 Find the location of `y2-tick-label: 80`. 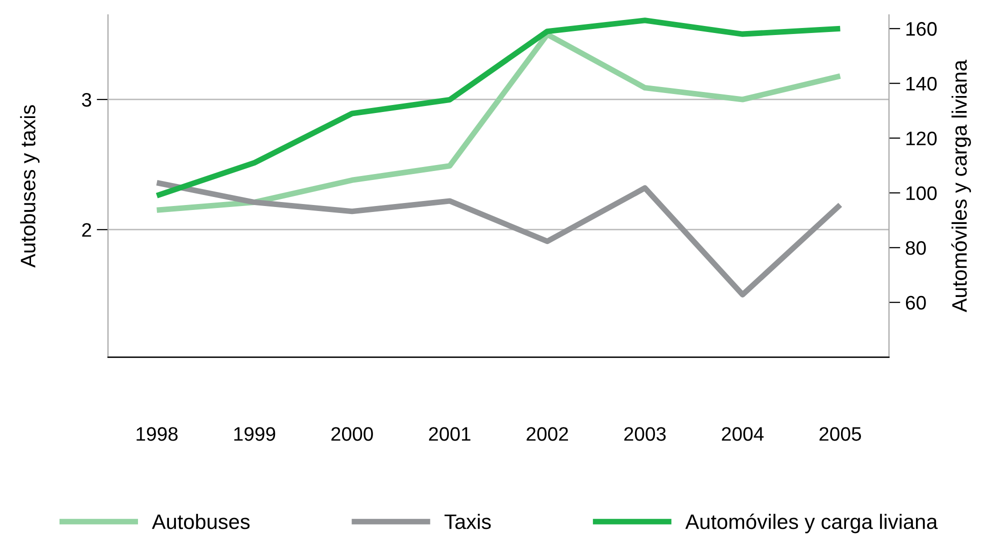

y2-tick-label: 80 is located at coordinates (916, 248).